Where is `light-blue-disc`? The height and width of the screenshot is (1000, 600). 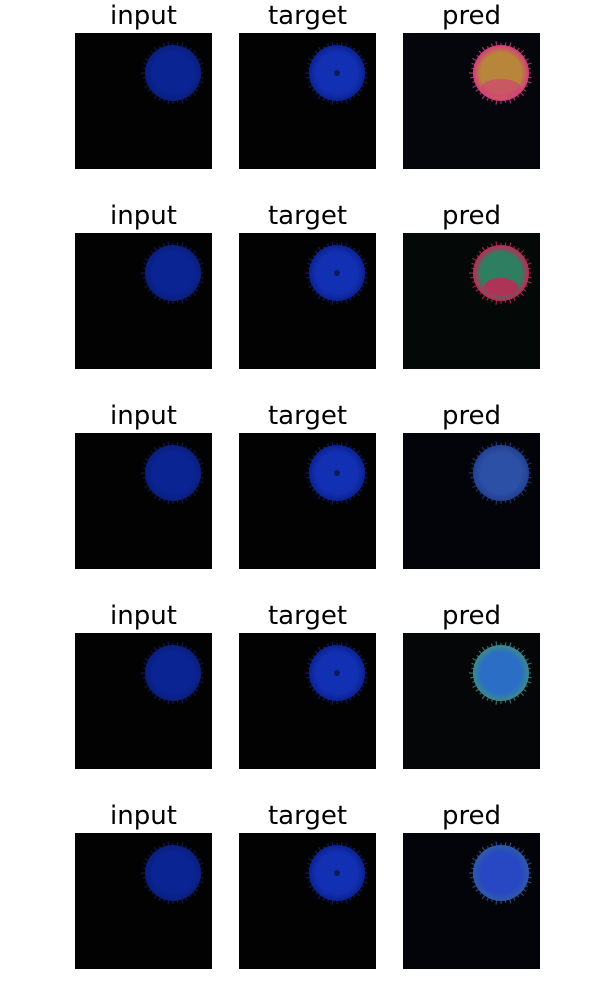 light-blue-disc is located at coordinates (471, 701).